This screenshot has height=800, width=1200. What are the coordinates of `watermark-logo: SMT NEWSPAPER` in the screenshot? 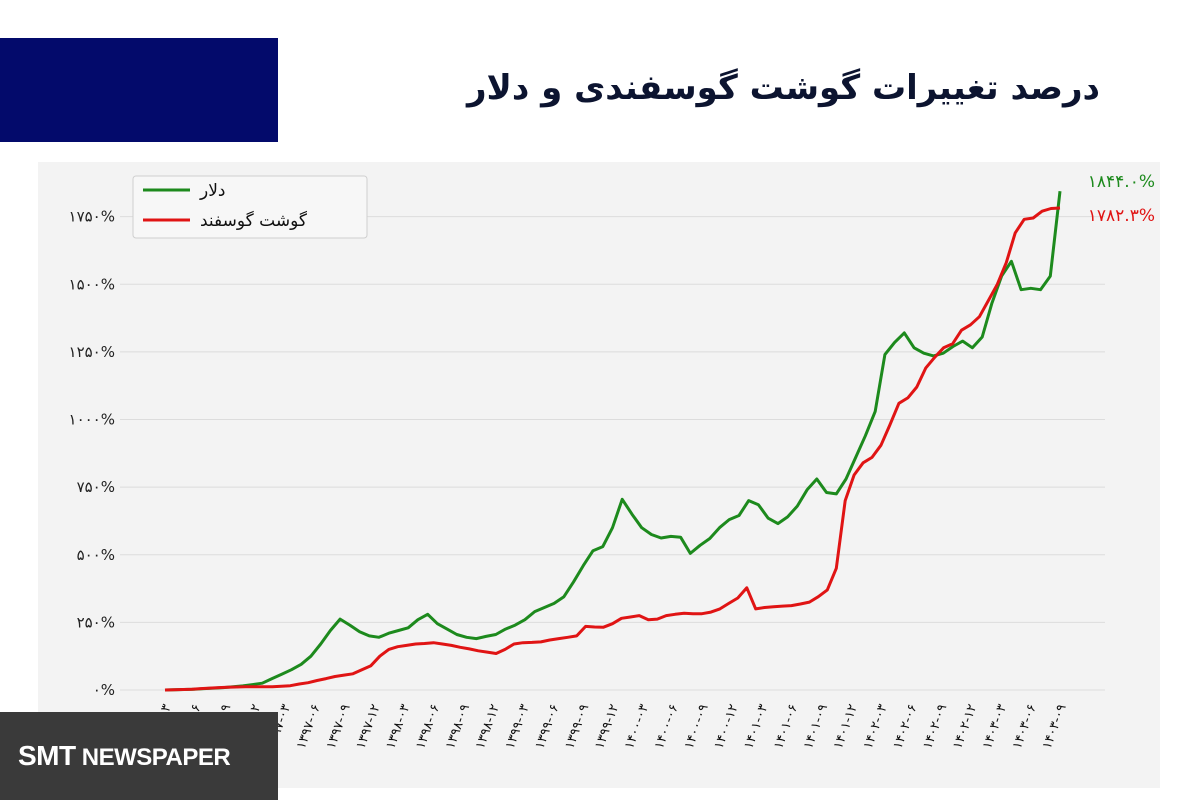 It's located at (124, 756).